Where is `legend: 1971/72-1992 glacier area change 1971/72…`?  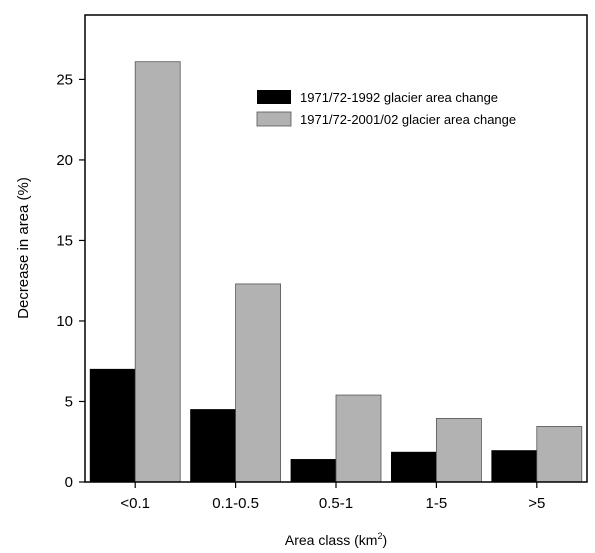
legend: 1971/72-1992 glacier area change 1971/72… is located at coordinates (386, 108).